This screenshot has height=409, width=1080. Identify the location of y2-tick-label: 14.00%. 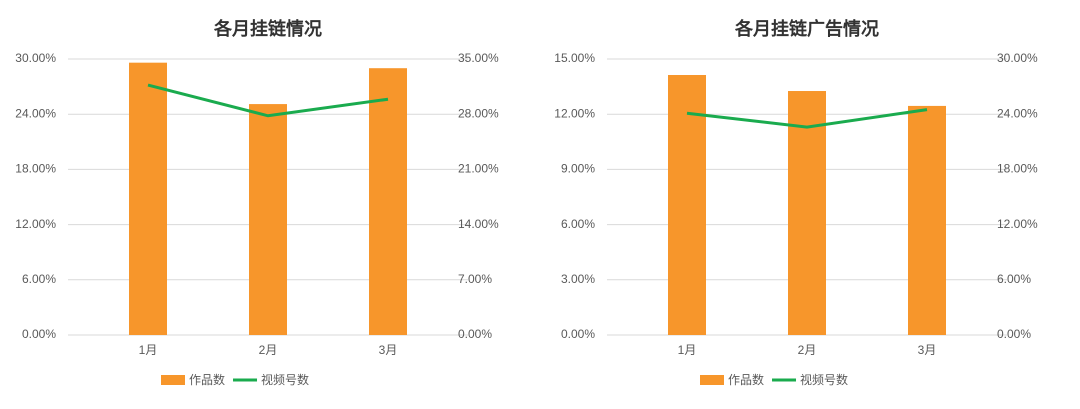
(478, 224).